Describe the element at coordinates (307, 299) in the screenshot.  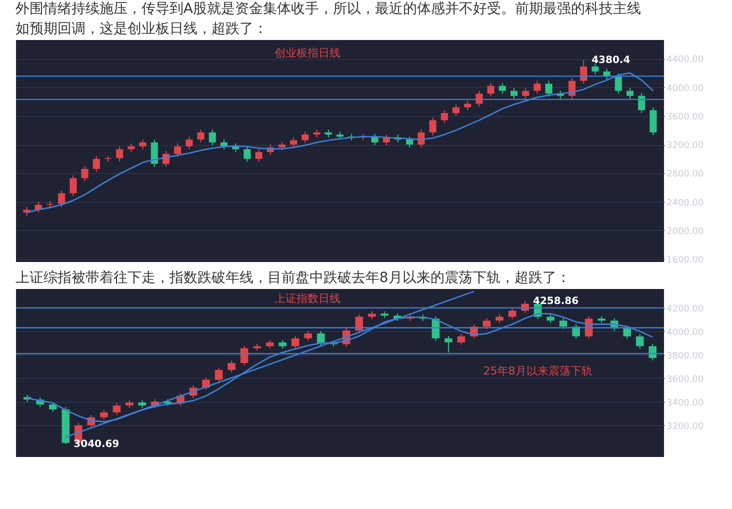
I see `annotation: 上证指数日线` at that location.